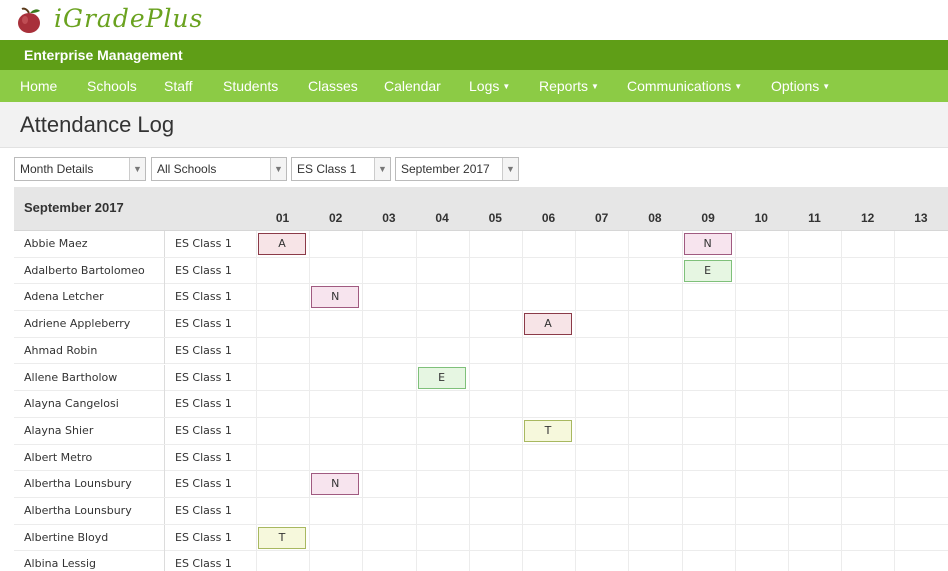 The height and width of the screenshot is (571, 948). I want to click on section-title: Enterprise Management, so click(474, 55).